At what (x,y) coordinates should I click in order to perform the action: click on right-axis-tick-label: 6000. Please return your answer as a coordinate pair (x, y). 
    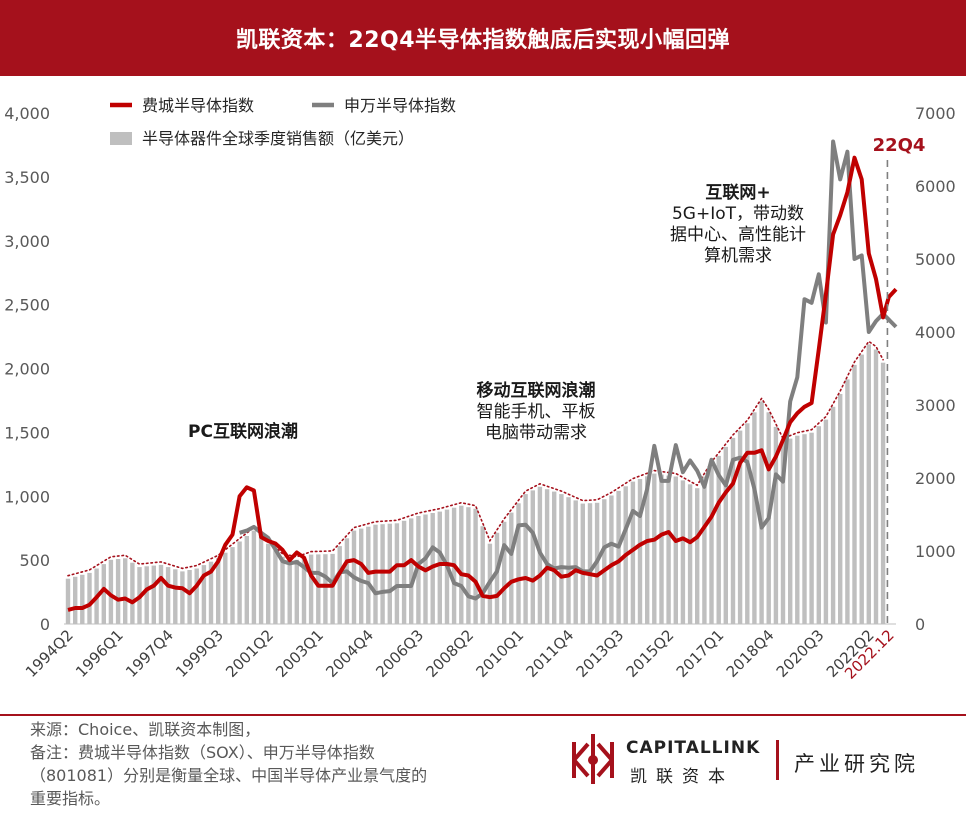
    Looking at the image, I should click on (935, 186).